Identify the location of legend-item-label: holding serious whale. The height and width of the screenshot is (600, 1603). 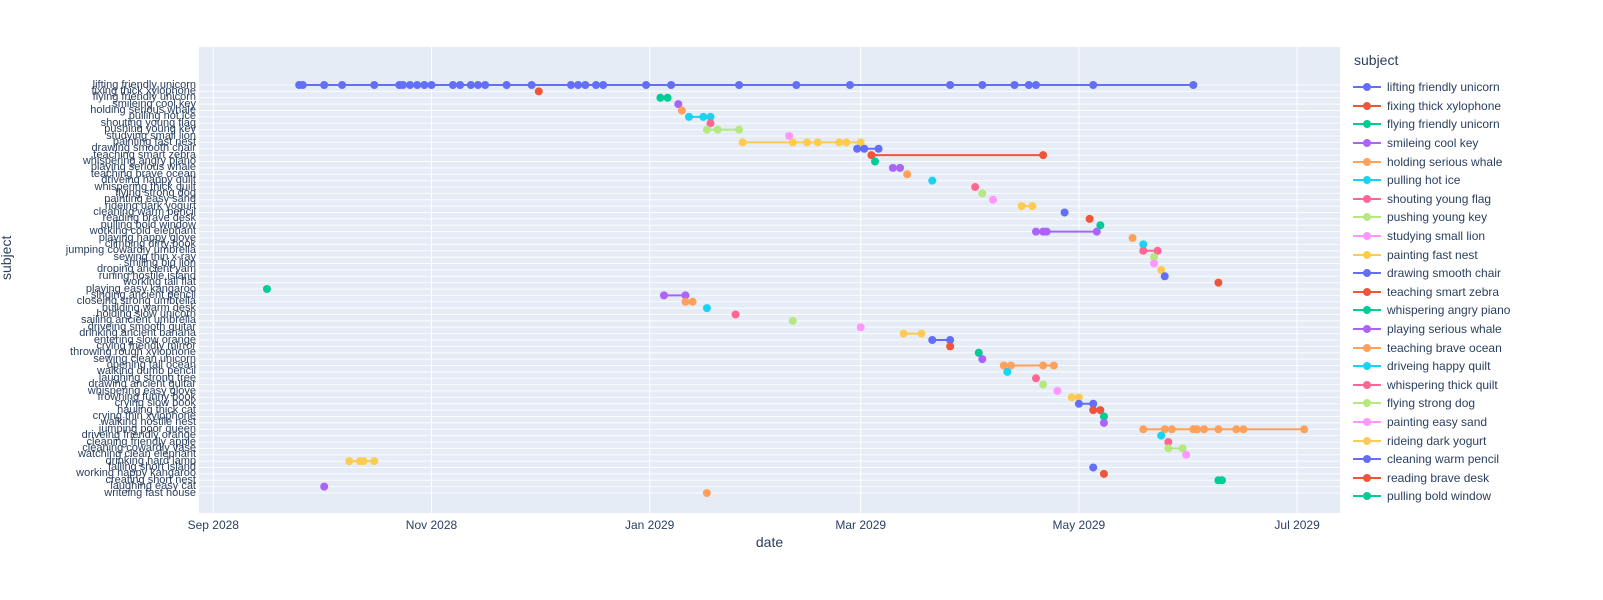
(1445, 161).